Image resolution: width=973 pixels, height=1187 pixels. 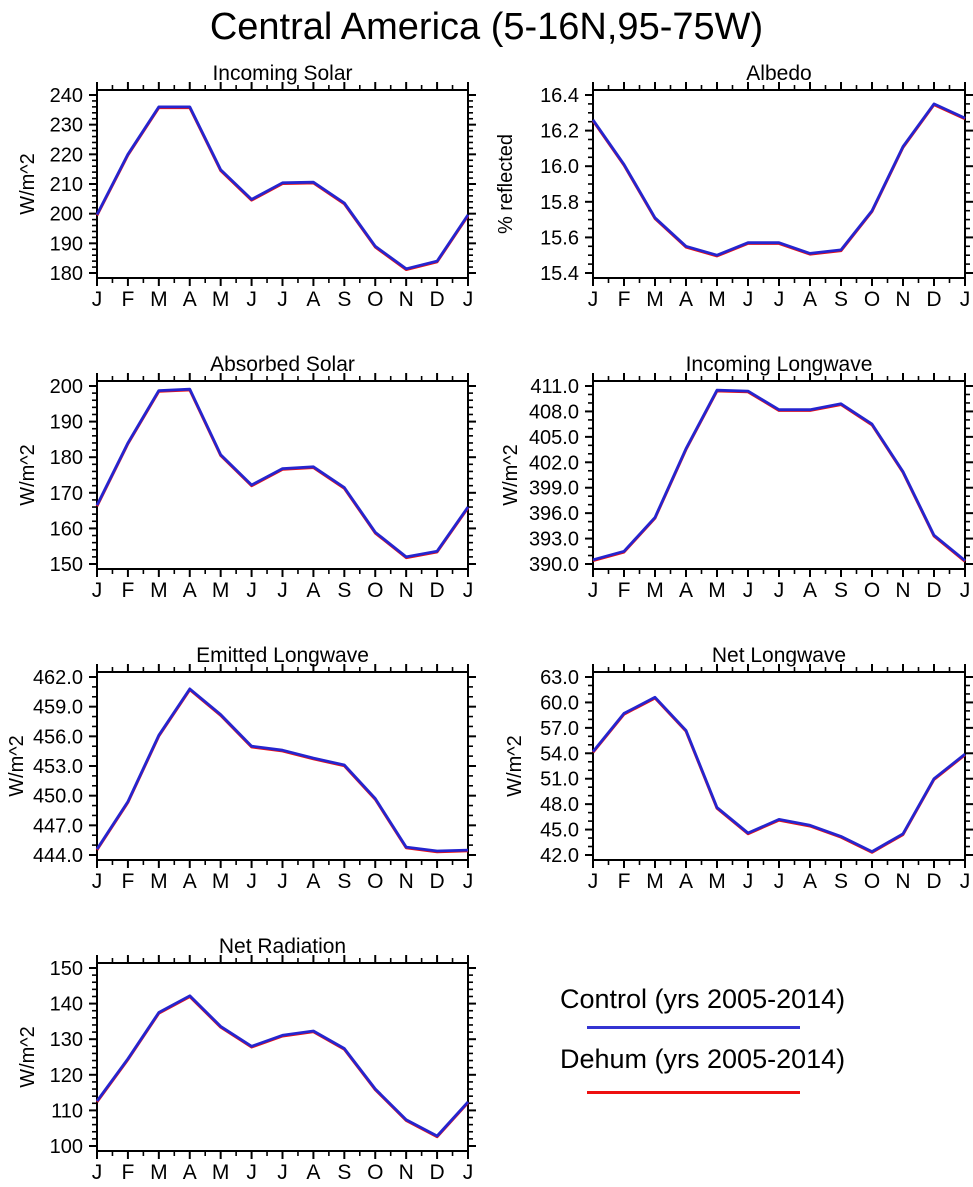 What do you see at coordinates (66, 529) in the screenshot?
I see `svg-text: 160` at bounding box center [66, 529].